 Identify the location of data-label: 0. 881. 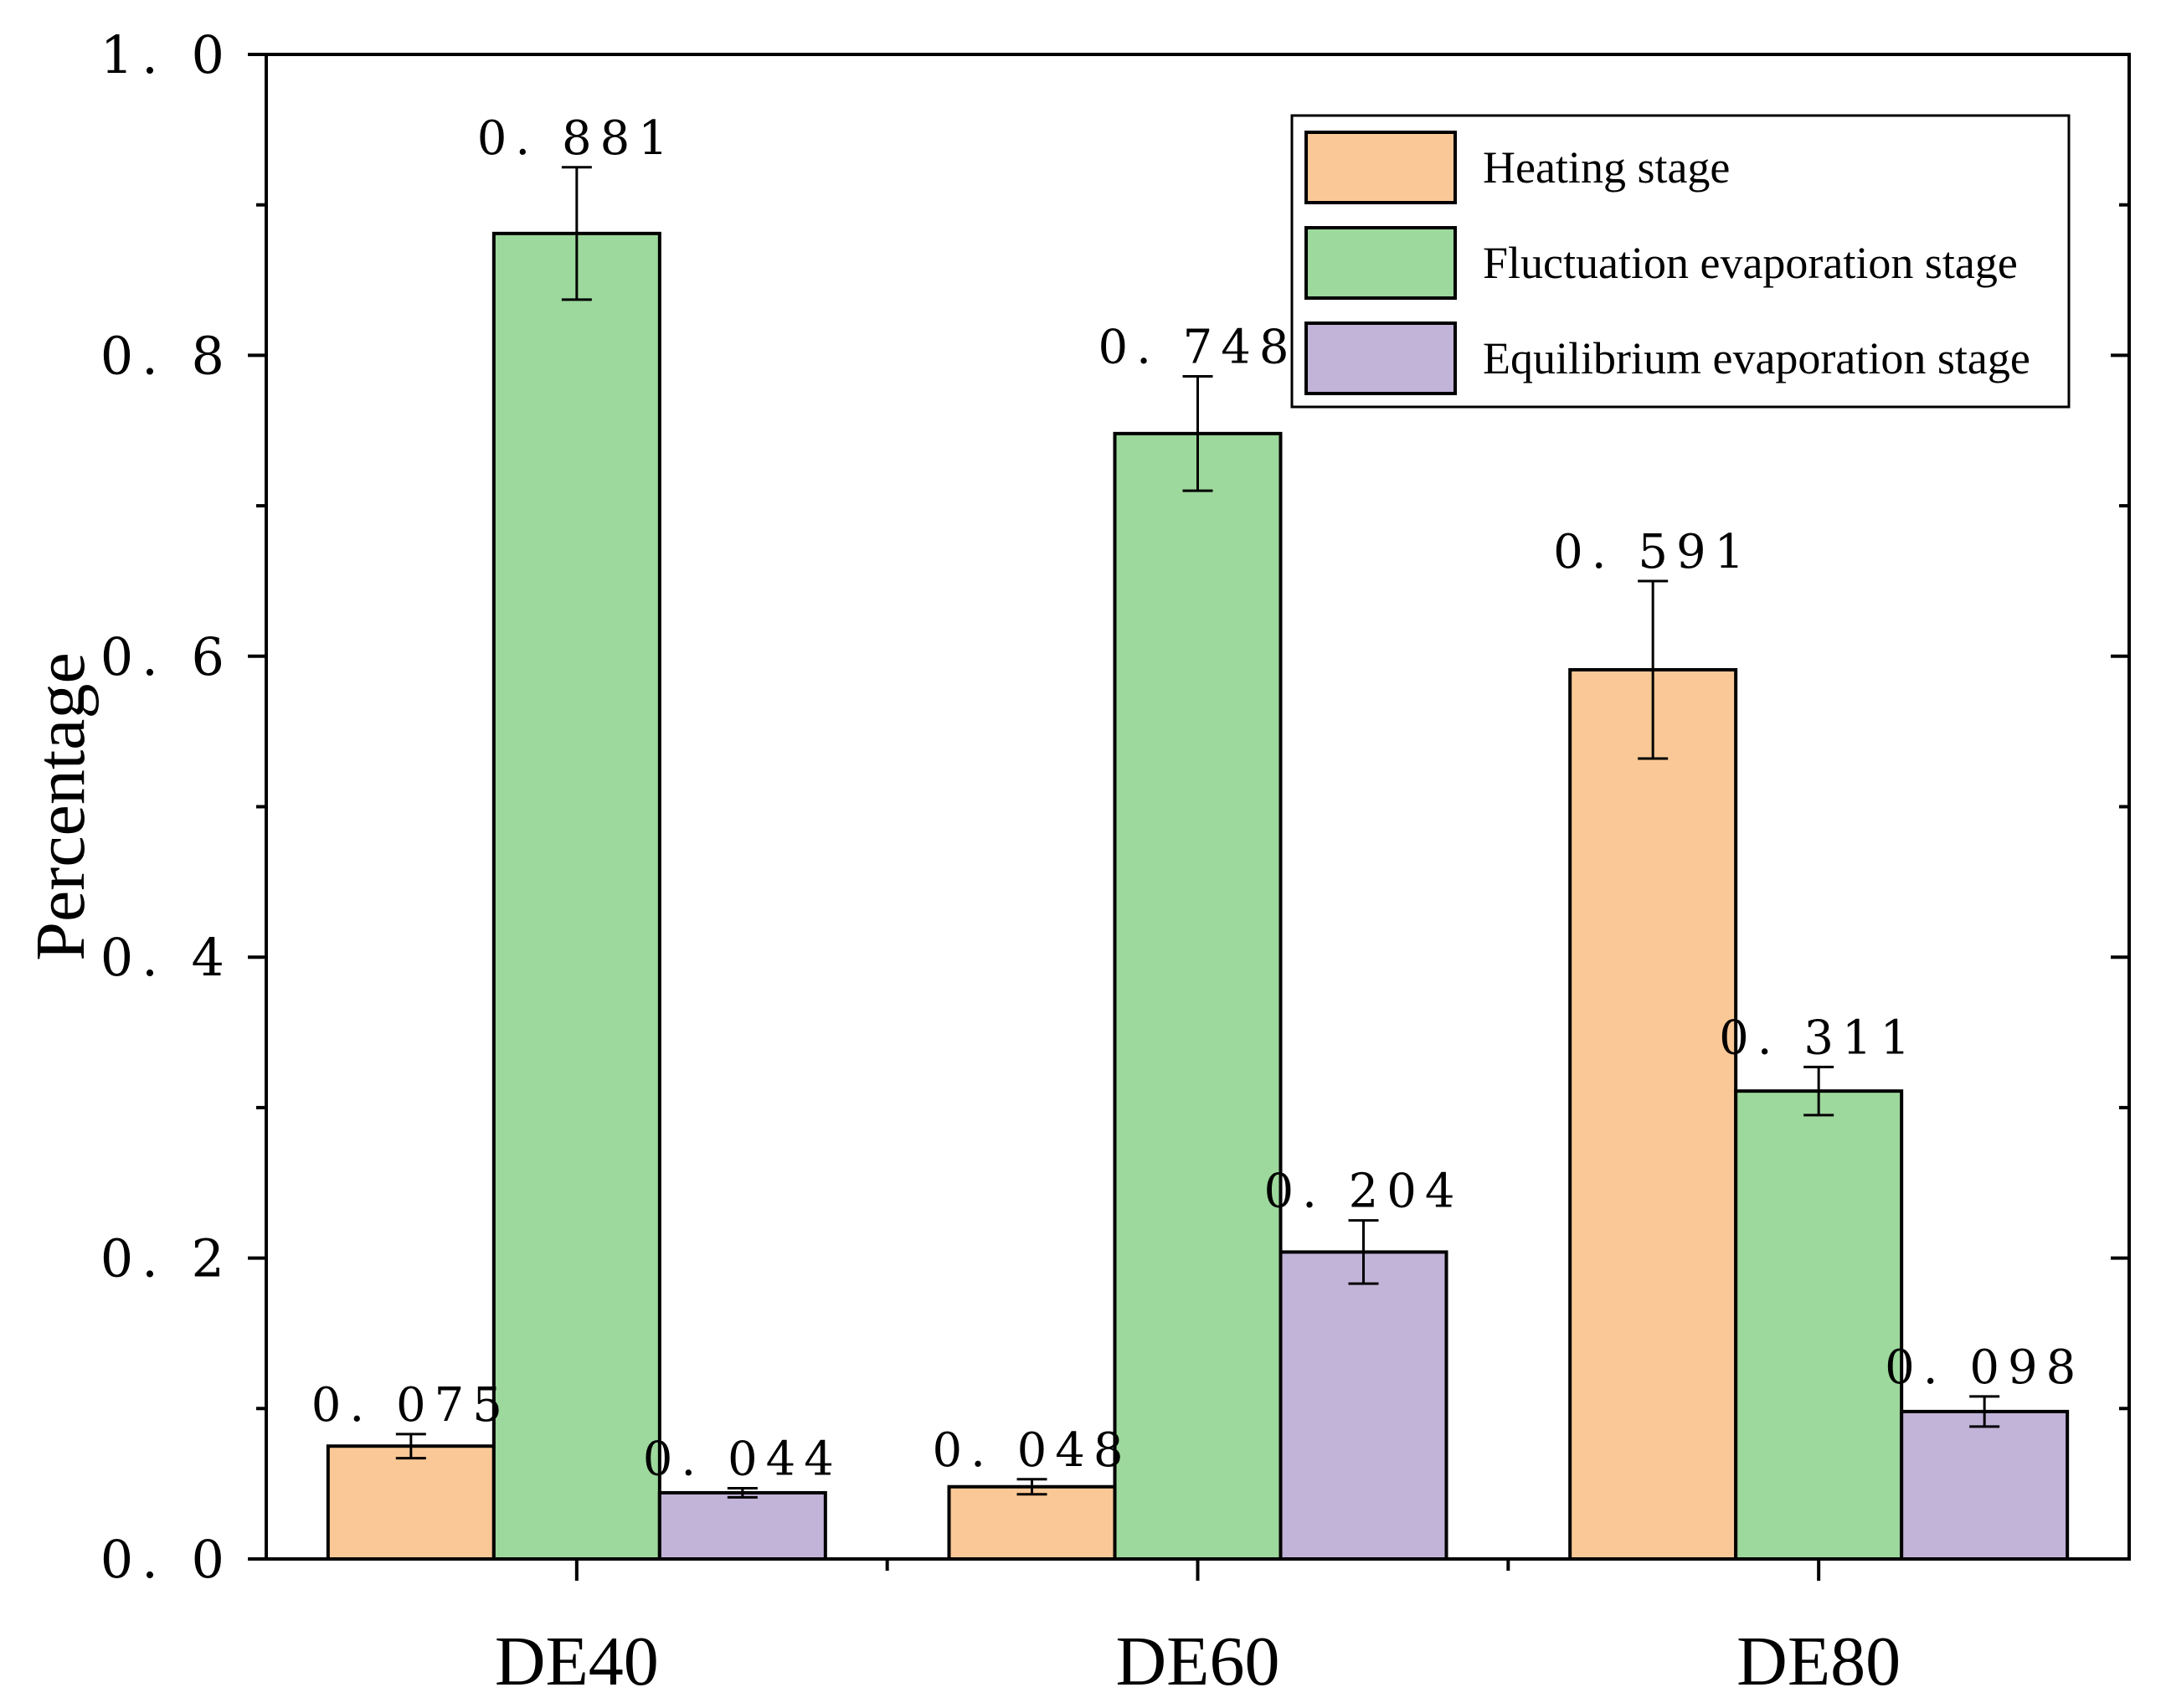
(577, 138).